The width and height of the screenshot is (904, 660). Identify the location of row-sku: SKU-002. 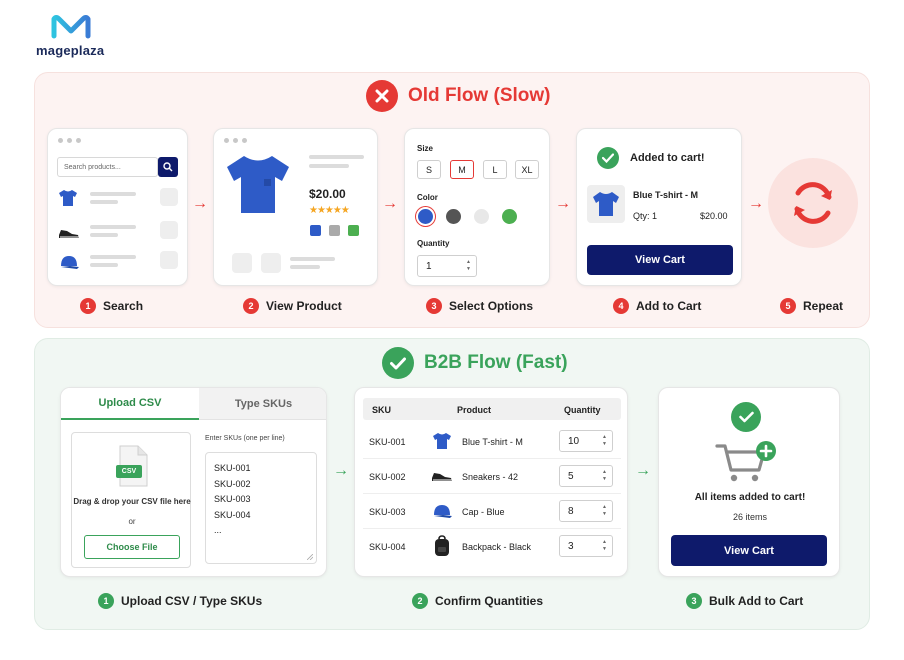
(387, 477).